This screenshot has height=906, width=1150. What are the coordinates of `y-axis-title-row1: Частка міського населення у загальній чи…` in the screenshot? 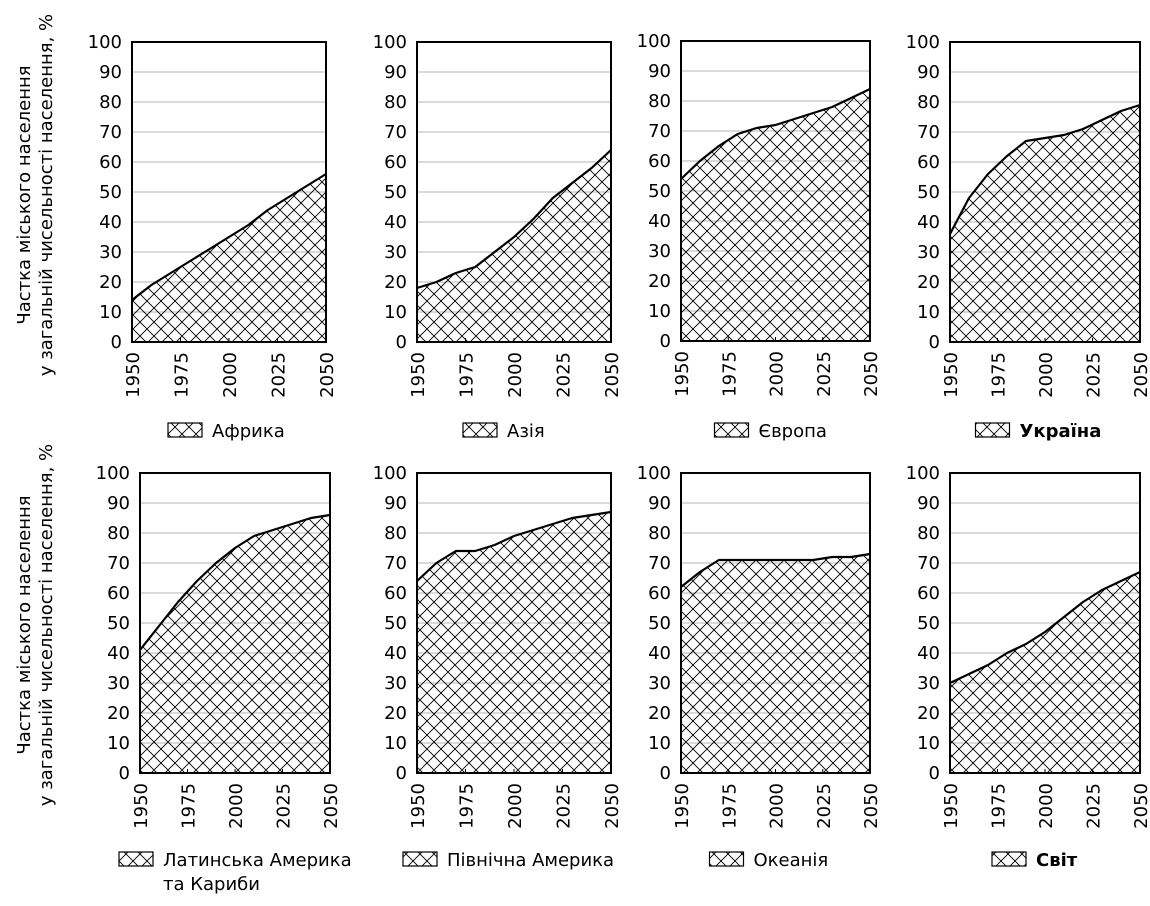 It's located at (35, 195).